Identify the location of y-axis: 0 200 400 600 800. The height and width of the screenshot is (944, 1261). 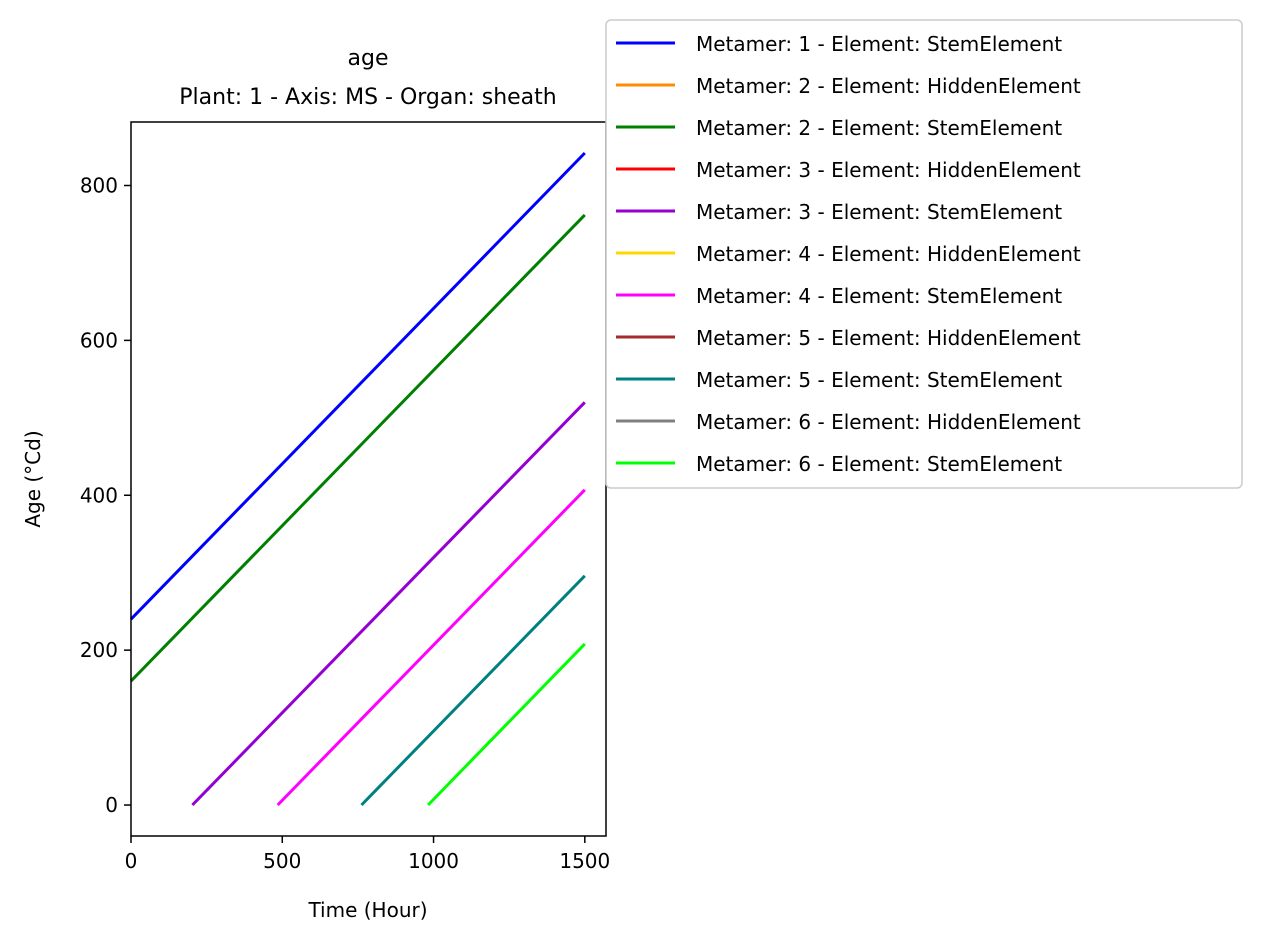
(105, 495).